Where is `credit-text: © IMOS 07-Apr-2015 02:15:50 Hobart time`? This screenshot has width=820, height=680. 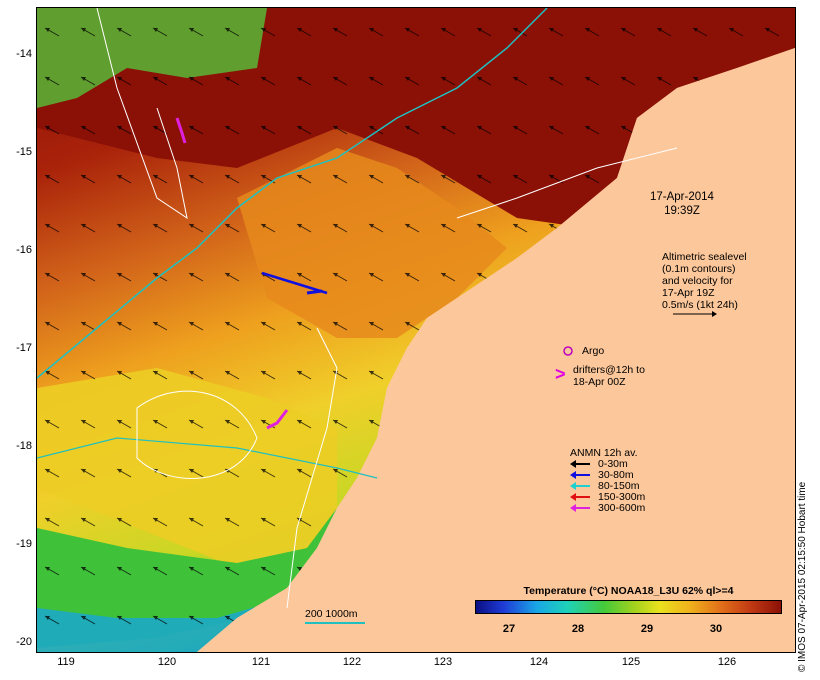 credit-text: © IMOS 07-Apr-2015 02:15:50 Hobart time is located at coordinates (802, 576).